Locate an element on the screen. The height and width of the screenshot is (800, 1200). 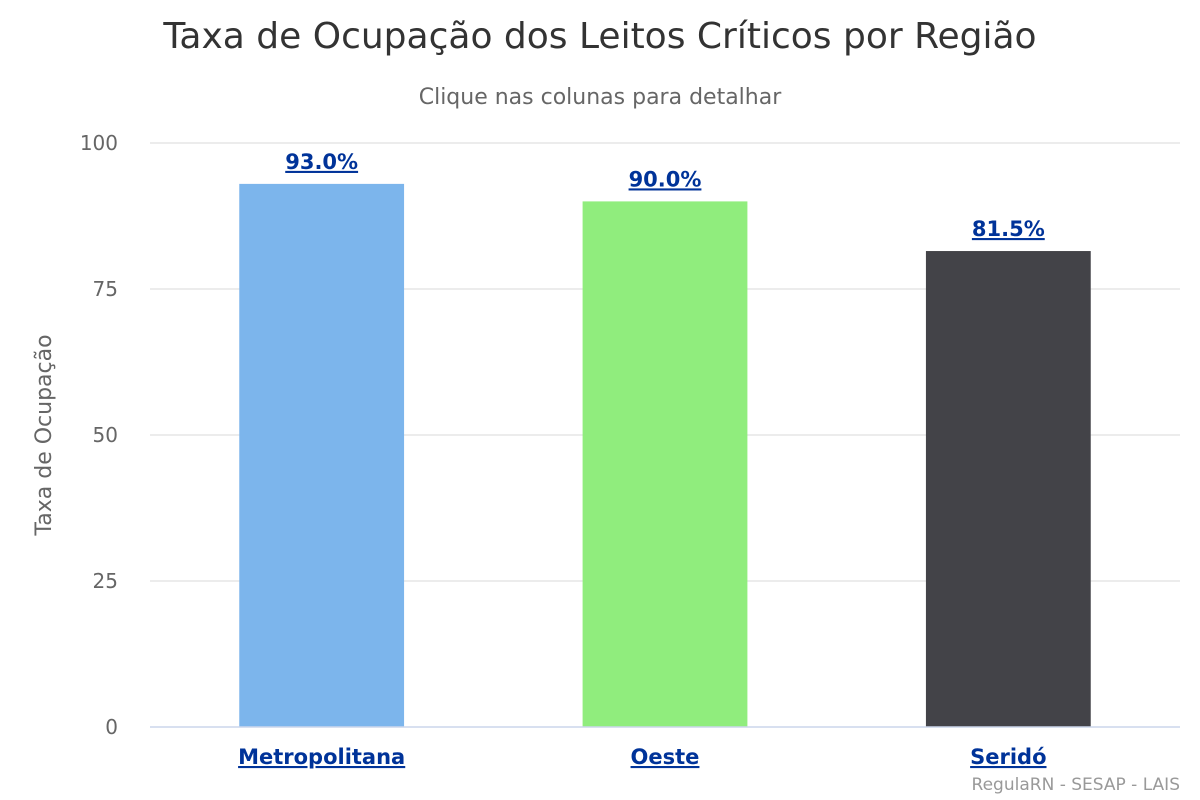
y-tick-label: 100 is located at coordinates (99, 143).